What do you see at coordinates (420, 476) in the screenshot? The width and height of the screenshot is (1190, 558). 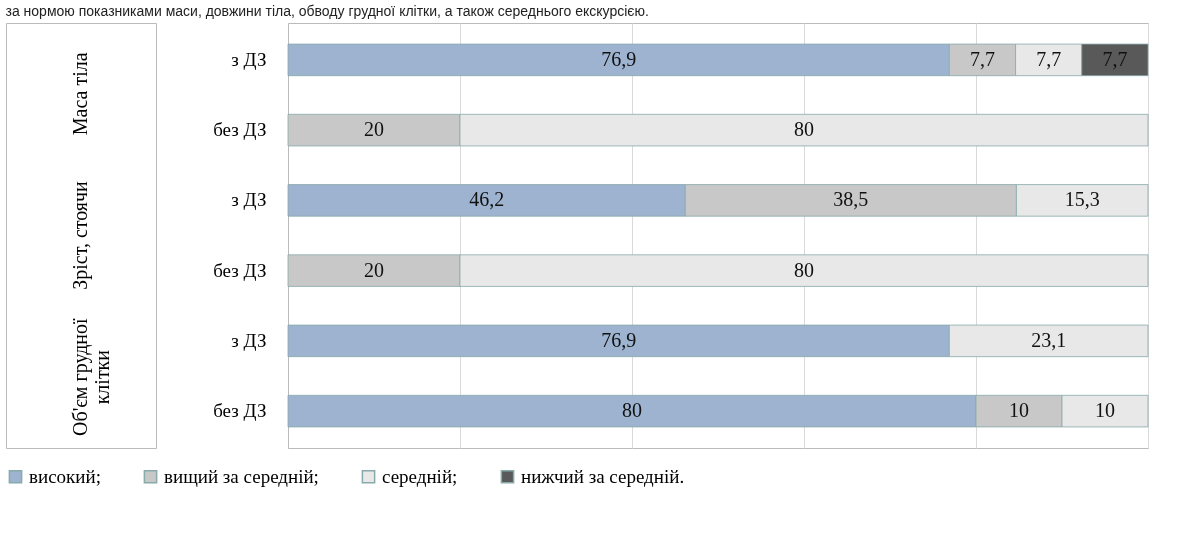 I see `legend-label: середній;` at bounding box center [420, 476].